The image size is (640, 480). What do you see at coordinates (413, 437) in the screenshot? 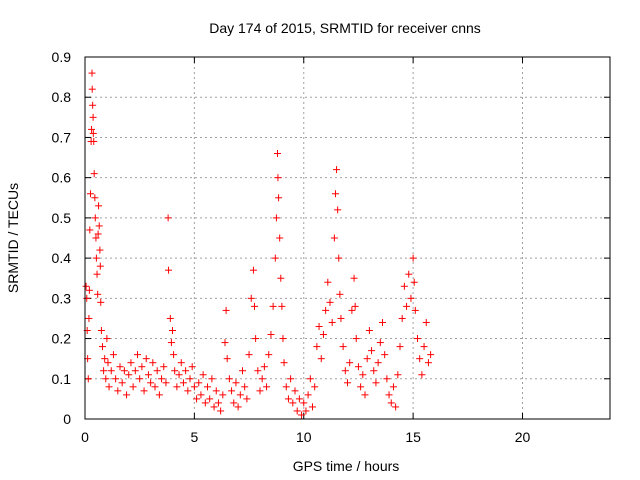
I see `x-tick-label: 15` at bounding box center [413, 437].